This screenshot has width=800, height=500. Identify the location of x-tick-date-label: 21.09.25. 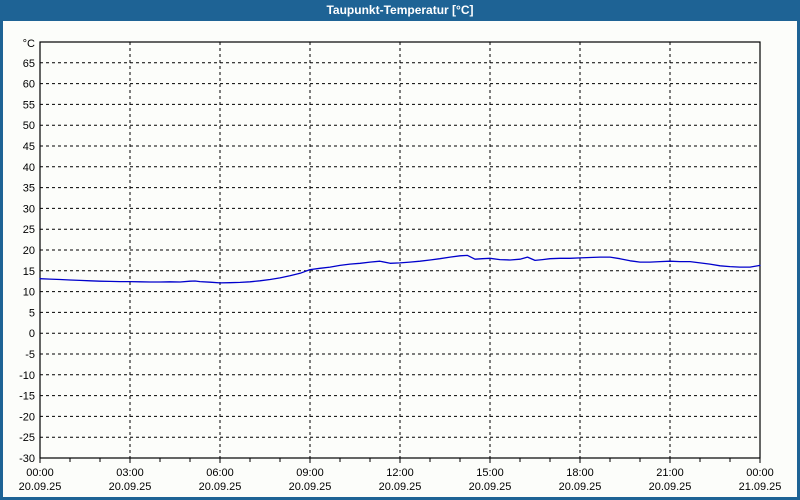
(760, 487).